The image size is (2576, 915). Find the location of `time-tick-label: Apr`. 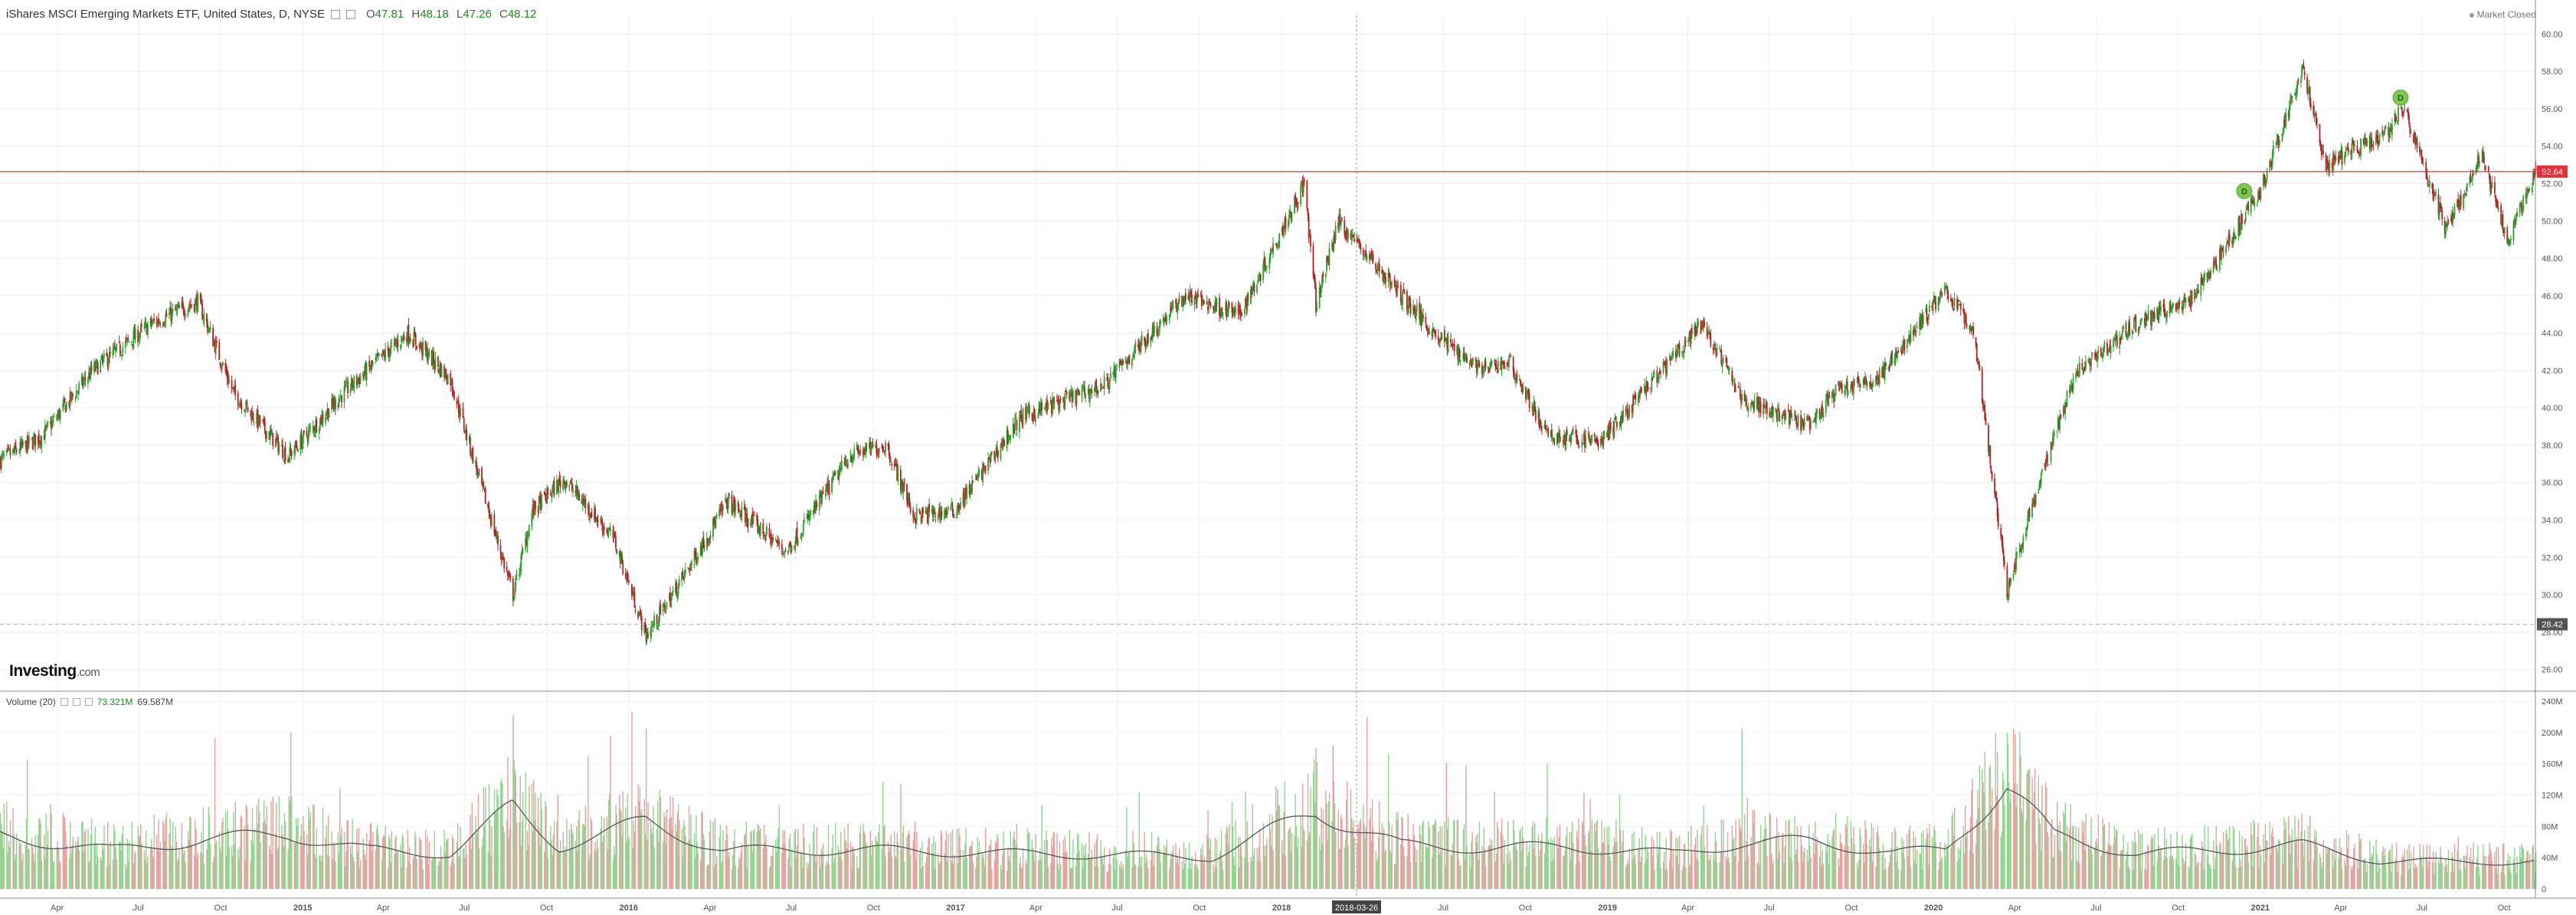

time-tick-label: Apr is located at coordinates (2014, 908).